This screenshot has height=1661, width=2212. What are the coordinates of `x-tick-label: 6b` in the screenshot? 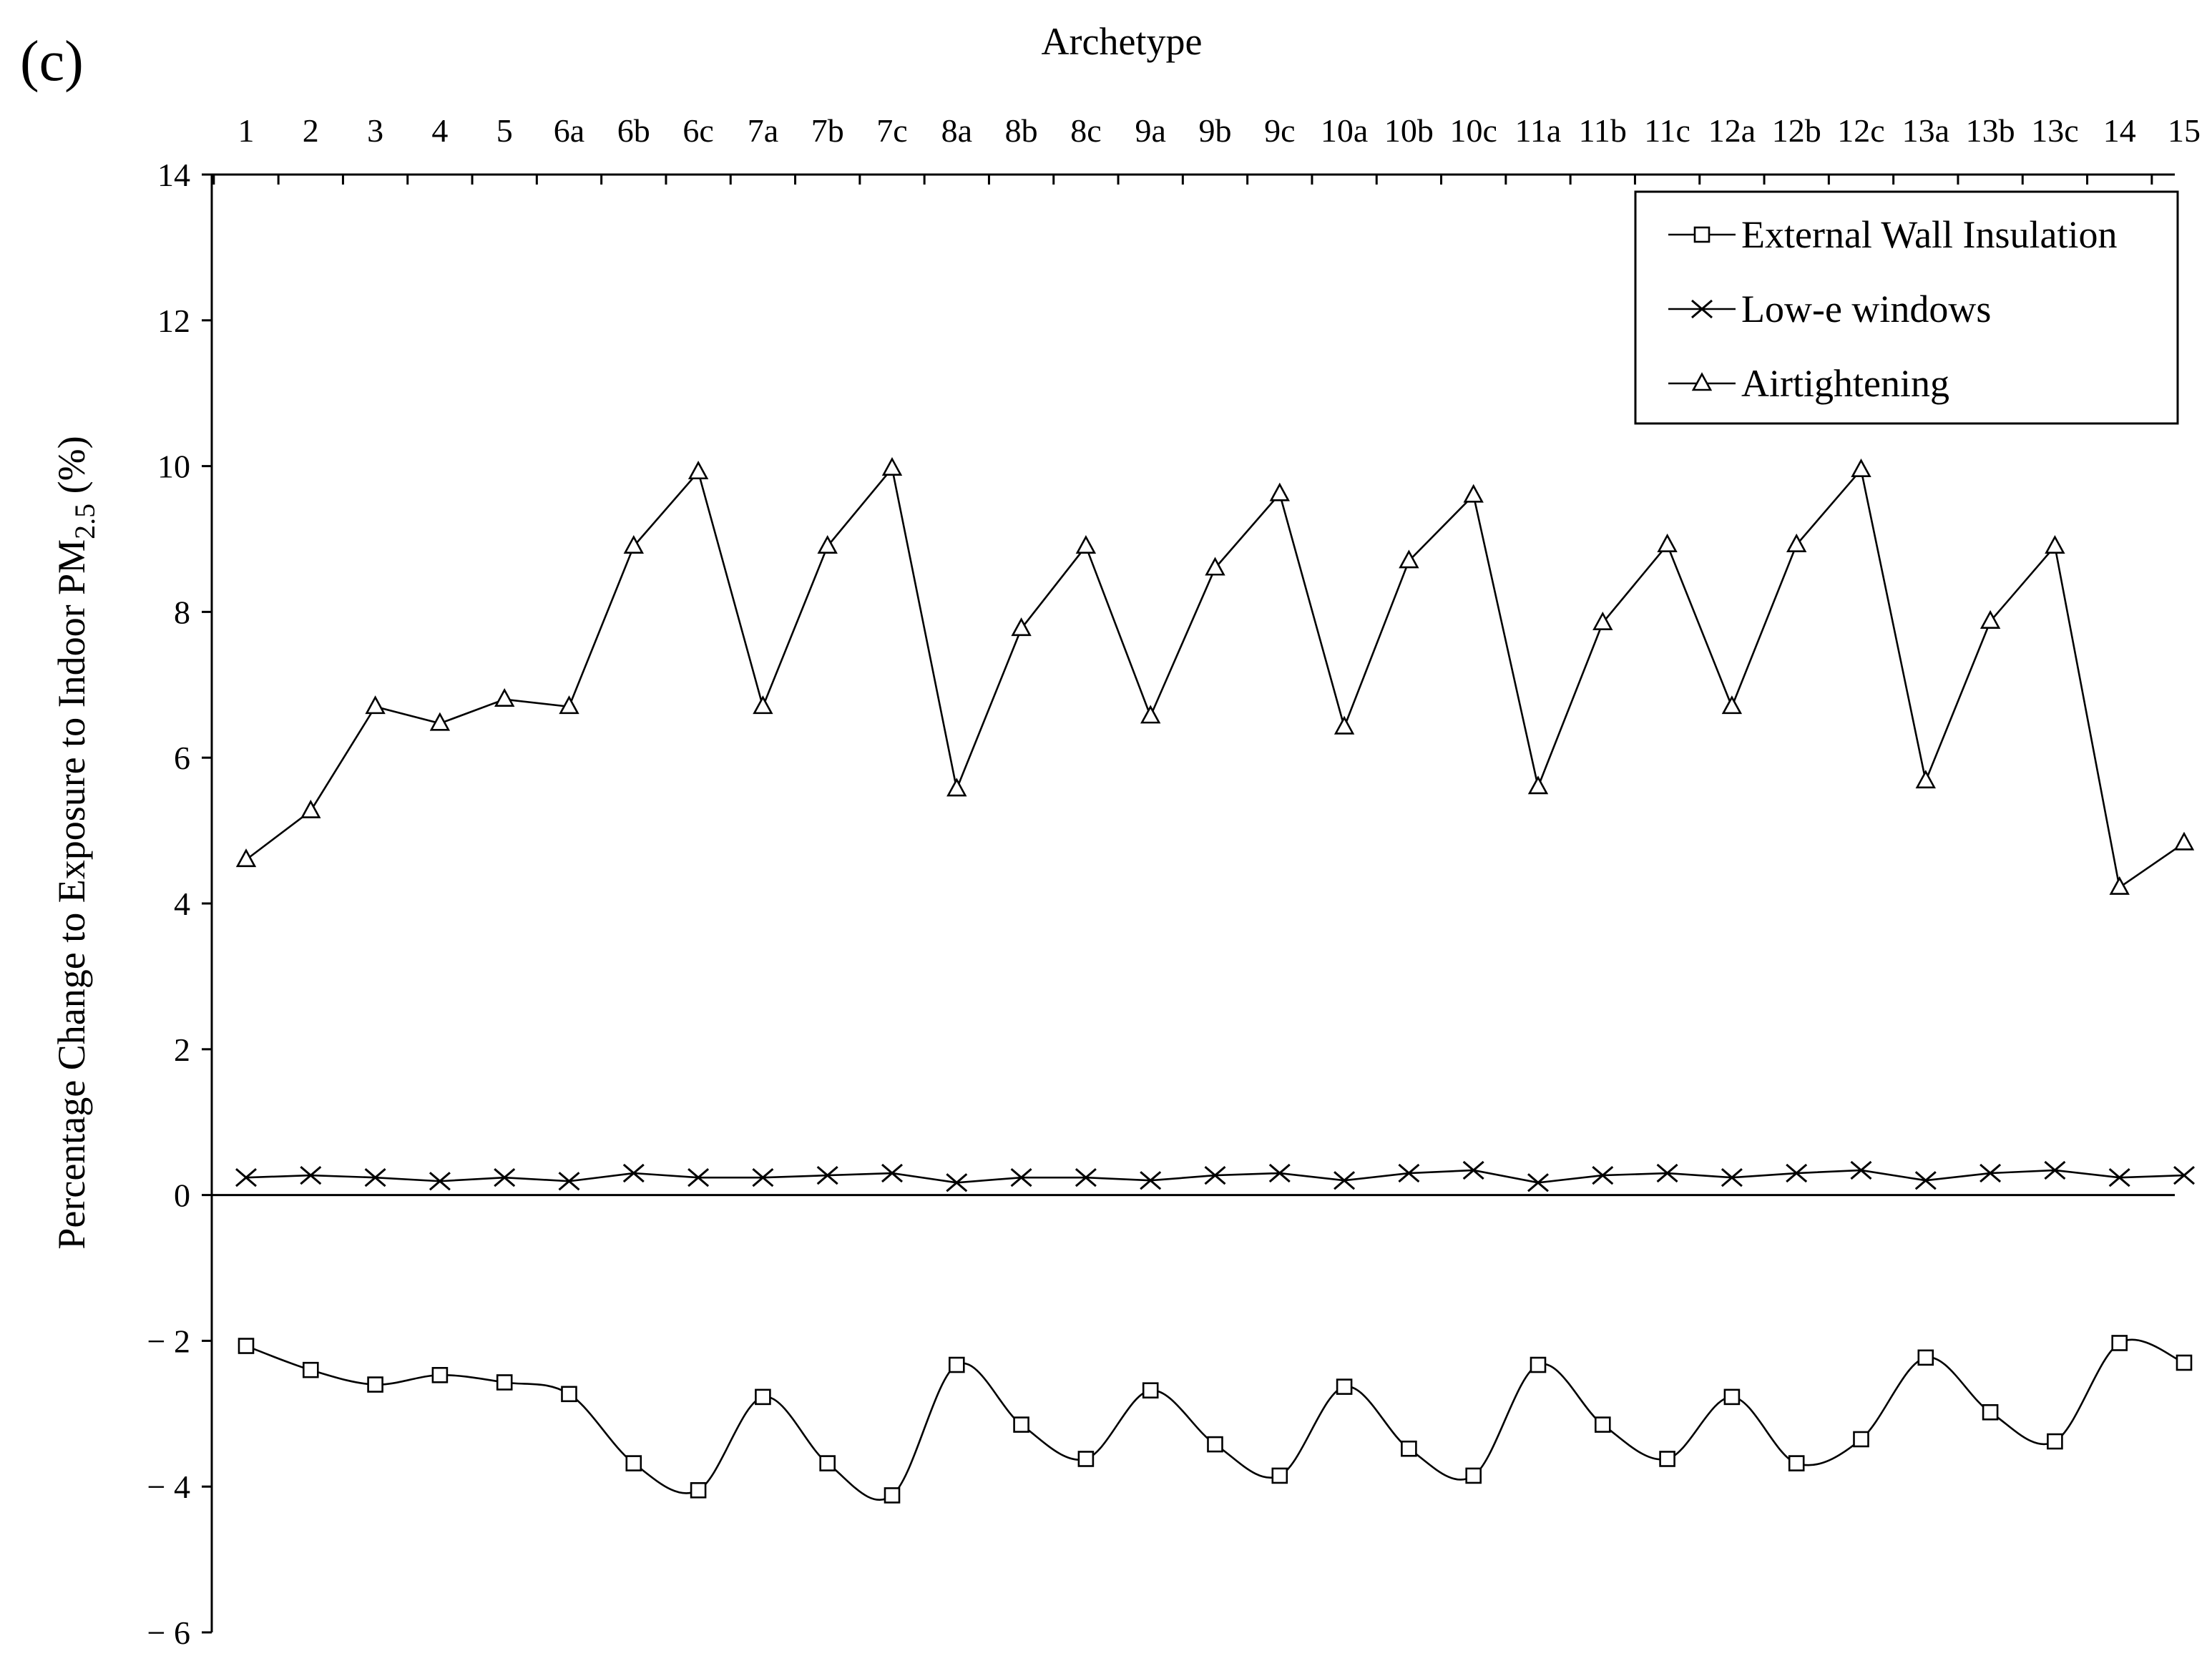 It's located at (633, 130).